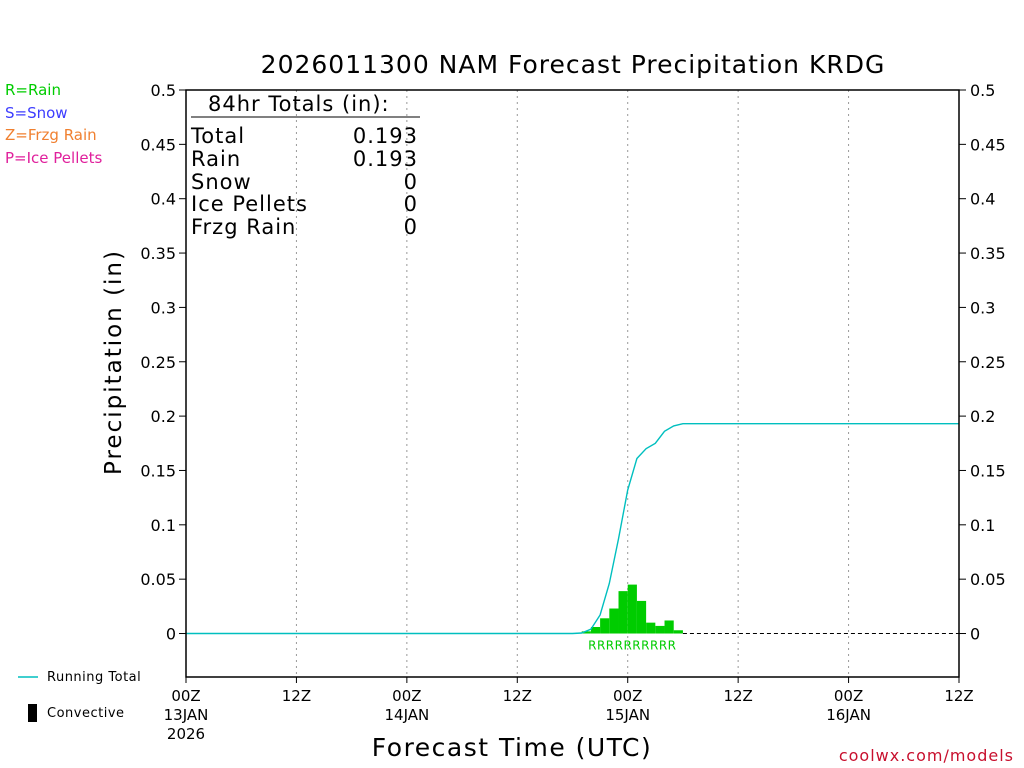  Describe the element at coordinates (410, 182) in the screenshot. I see `snow-total-value: 0` at that location.